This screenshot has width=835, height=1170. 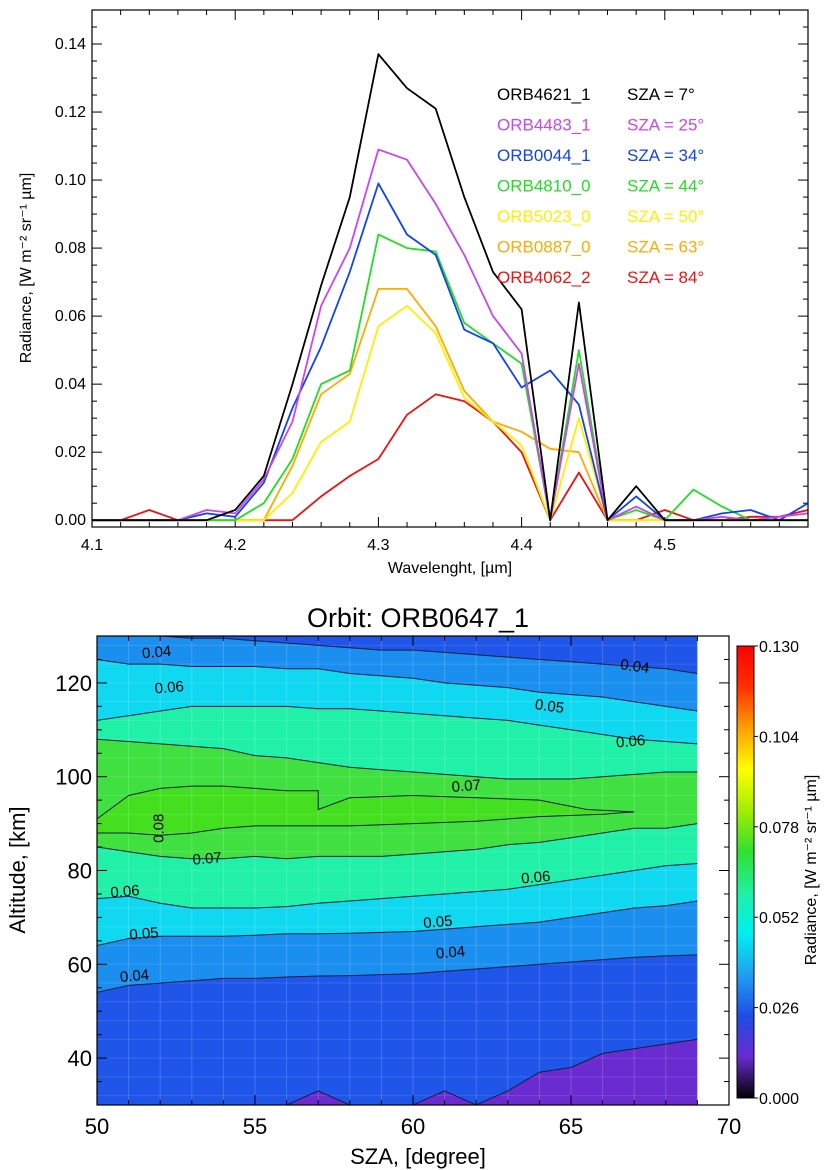 What do you see at coordinates (544, 216) in the screenshot?
I see `legend-entry-name: ORB5023_0` at bounding box center [544, 216].